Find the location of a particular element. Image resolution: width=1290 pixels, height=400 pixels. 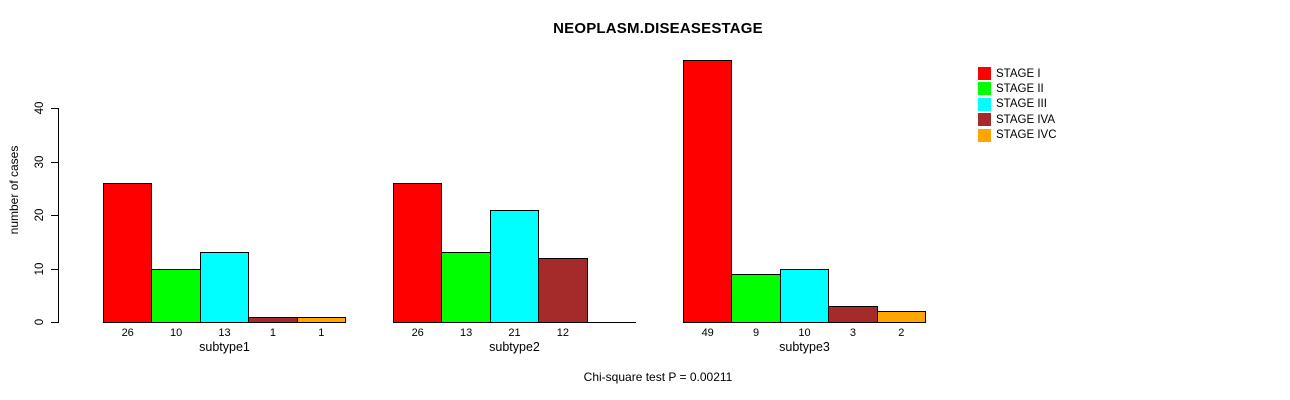

bar-subtype1-stage-iii is located at coordinates (224, 287).